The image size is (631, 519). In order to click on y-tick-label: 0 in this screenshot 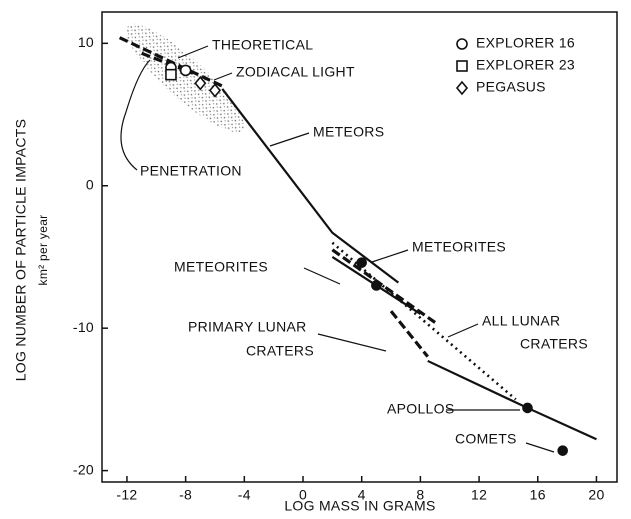, I will do `click(90, 184)`.